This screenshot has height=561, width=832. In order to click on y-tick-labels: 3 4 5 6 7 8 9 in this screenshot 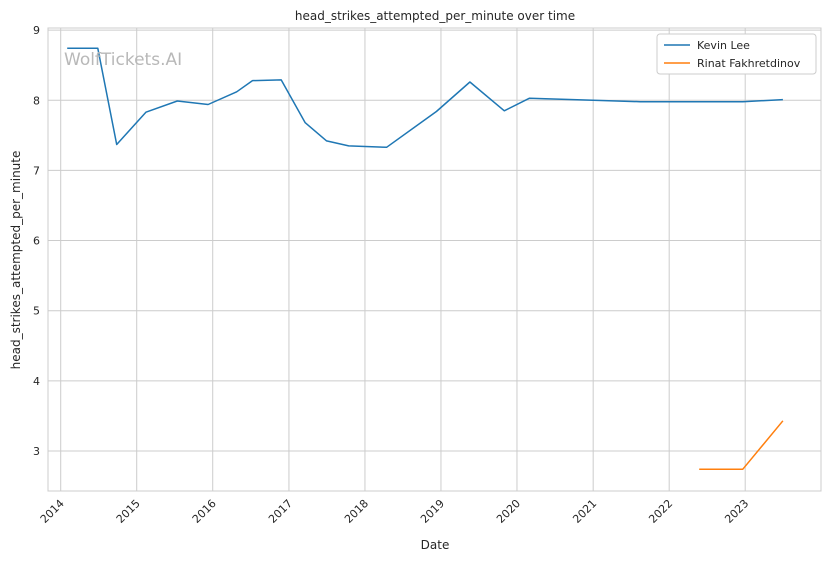, I will do `click(36, 241)`.